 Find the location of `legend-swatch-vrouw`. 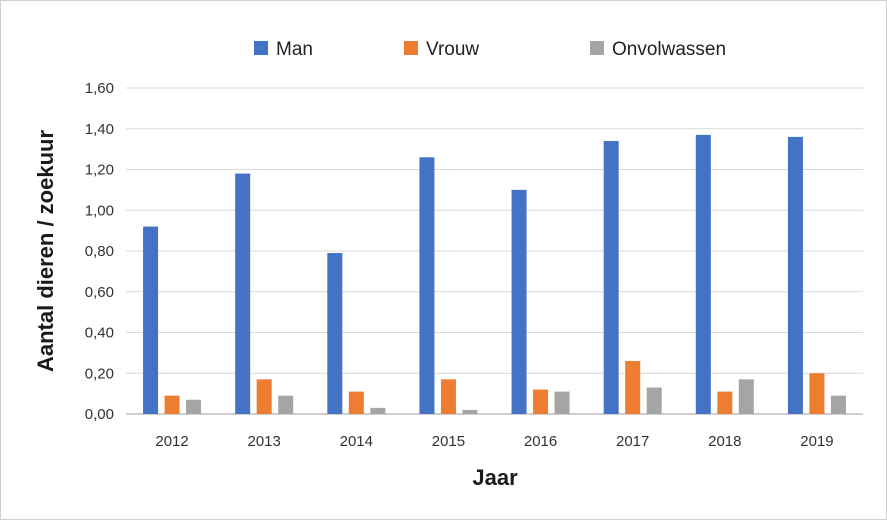

legend-swatch-vrouw is located at coordinates (411, 48).